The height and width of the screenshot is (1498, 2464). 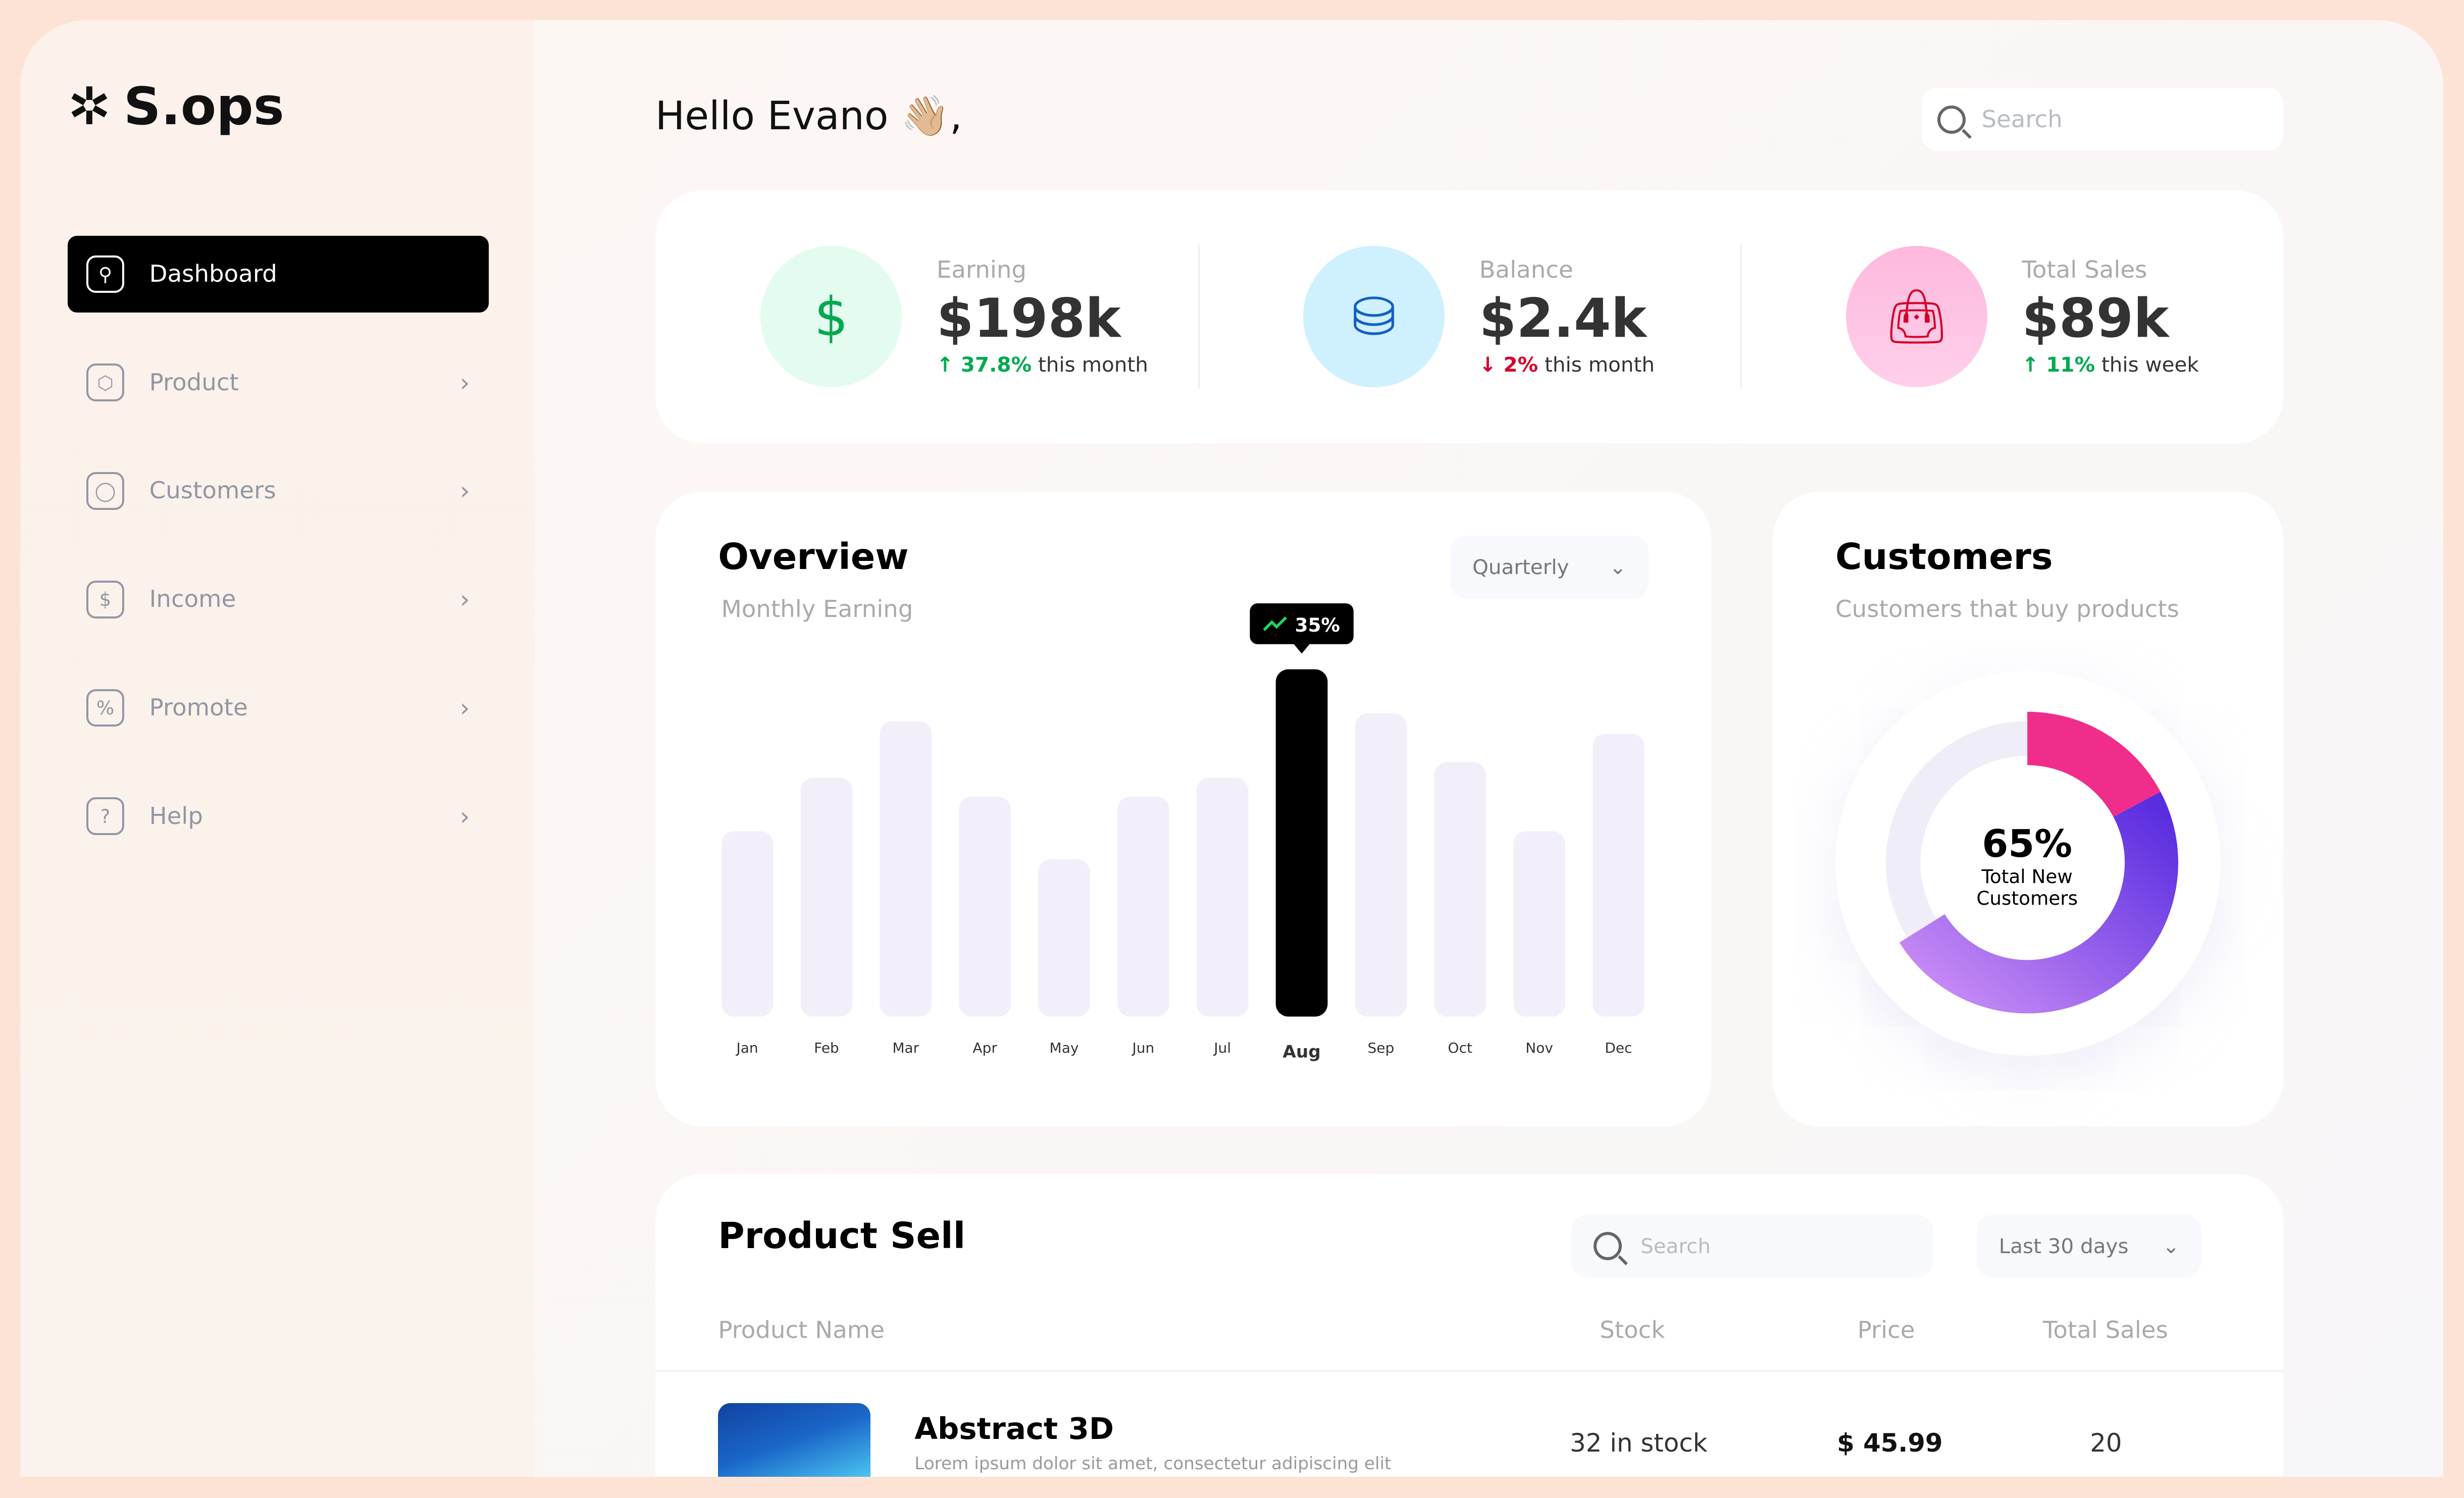 I want to click on cube-icon: ⬡, so click(x=105, y=383).